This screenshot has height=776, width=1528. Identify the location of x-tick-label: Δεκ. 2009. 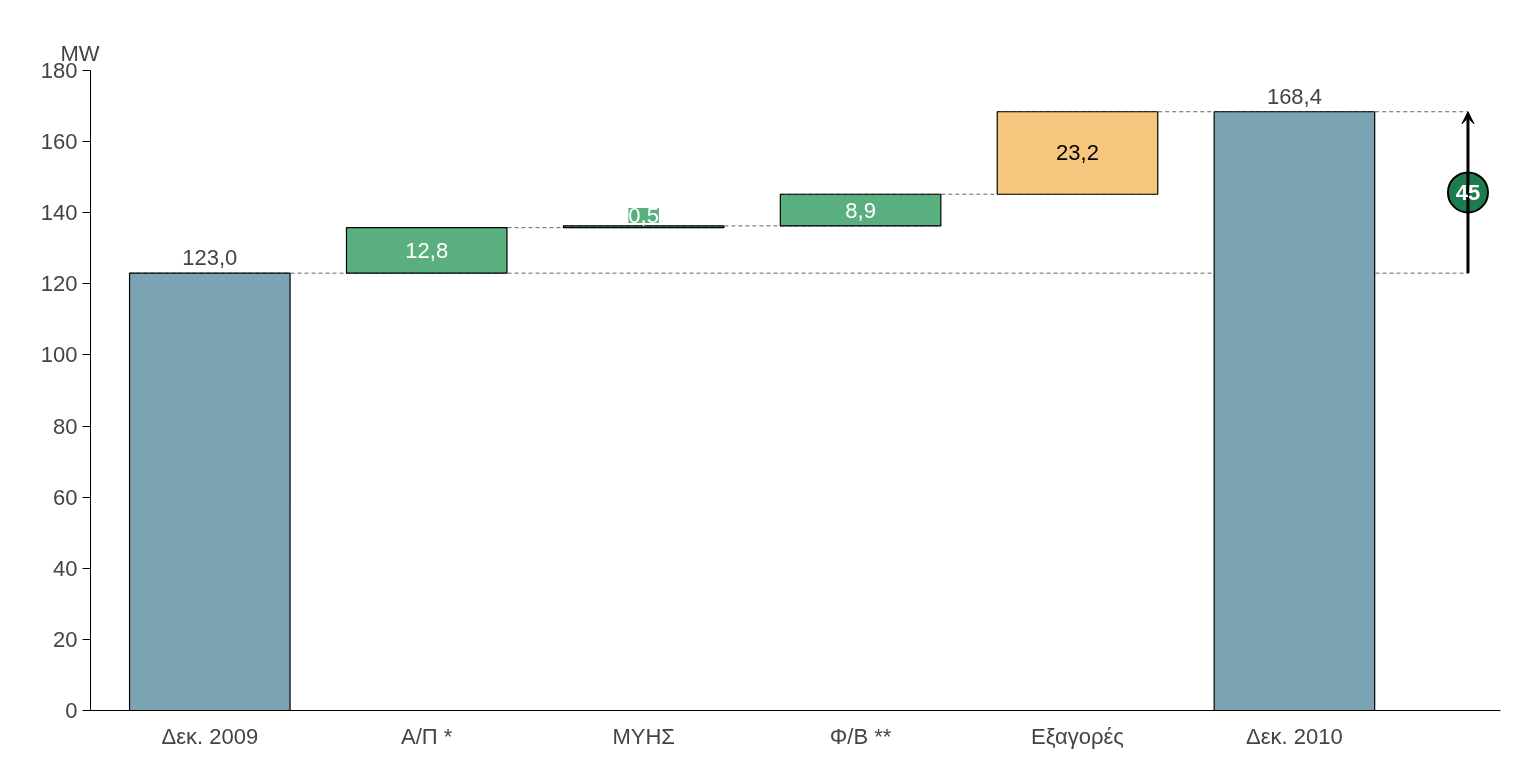
(210, 736).